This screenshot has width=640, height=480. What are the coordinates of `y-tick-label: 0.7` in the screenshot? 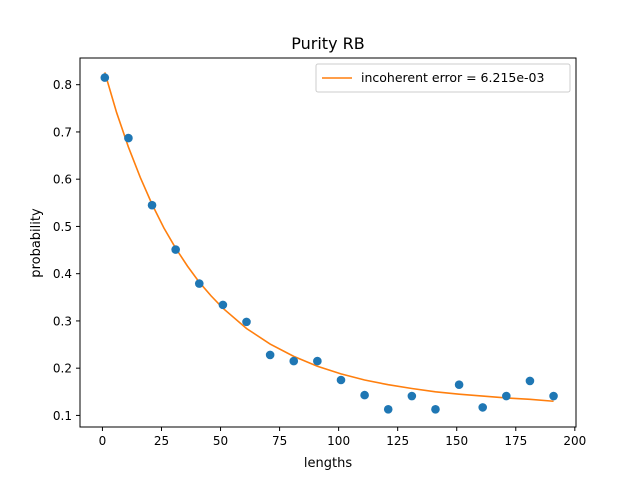 It's located at (62, 132).